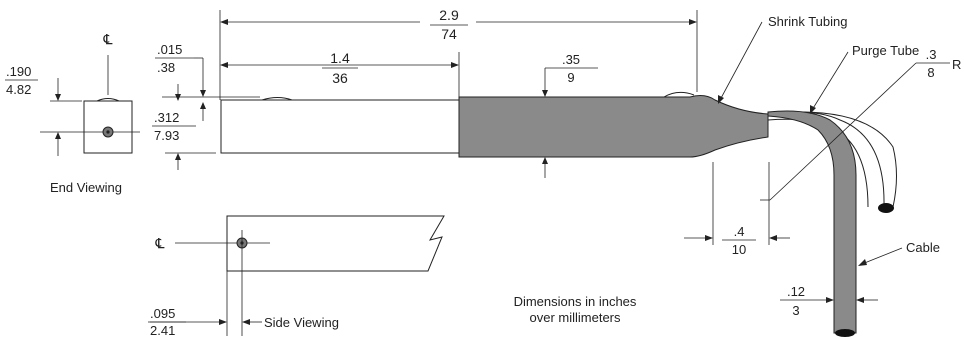 The height and width of the screenshot is (339, 964). Describe the element at coordinates (741, 61) in the screenshot. I see `shrink-tubing-leader` at that location.